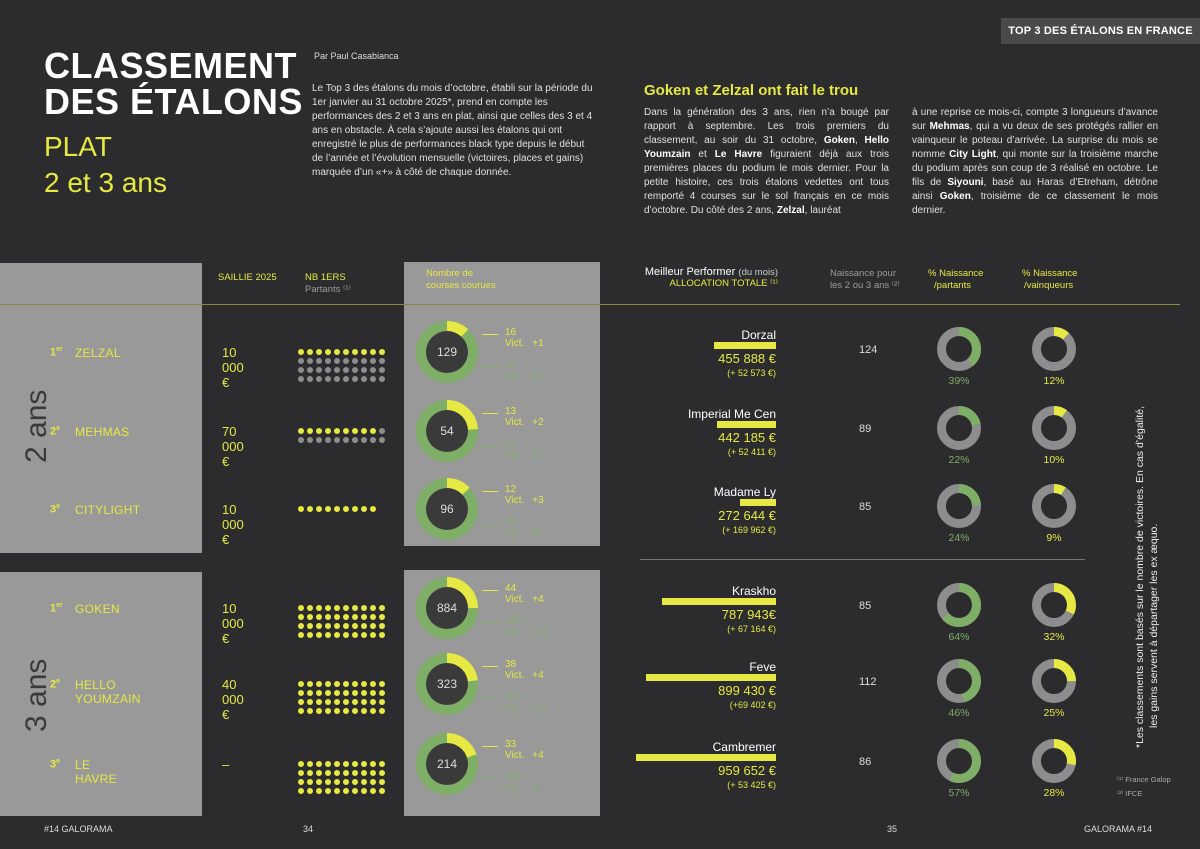 The height and width of the screenshot is (849, 1200). I want to click on courses-ring-fill, so click(447, 431).